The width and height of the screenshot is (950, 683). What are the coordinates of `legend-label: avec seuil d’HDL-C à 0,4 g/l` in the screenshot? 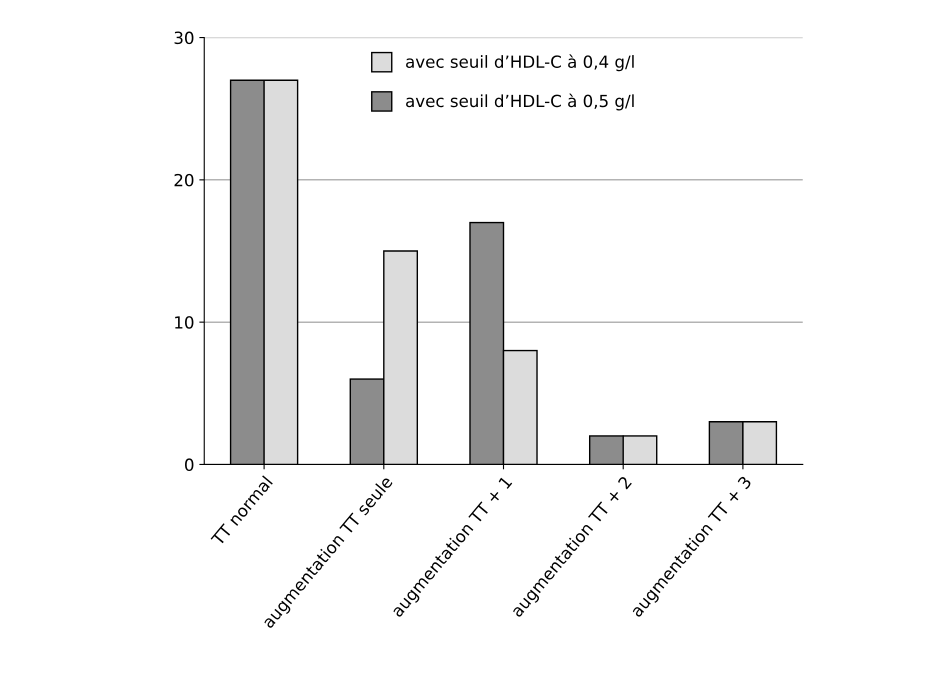 It's located at (520, 63).